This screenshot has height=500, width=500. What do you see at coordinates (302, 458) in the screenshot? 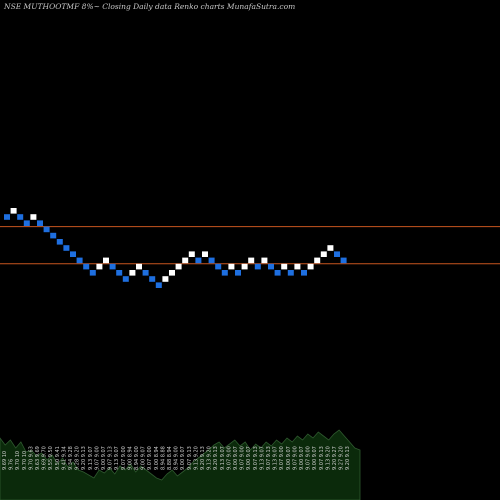
I see `x-tick-label-45: 9.00 9.07` at bounding box center [302, 458].